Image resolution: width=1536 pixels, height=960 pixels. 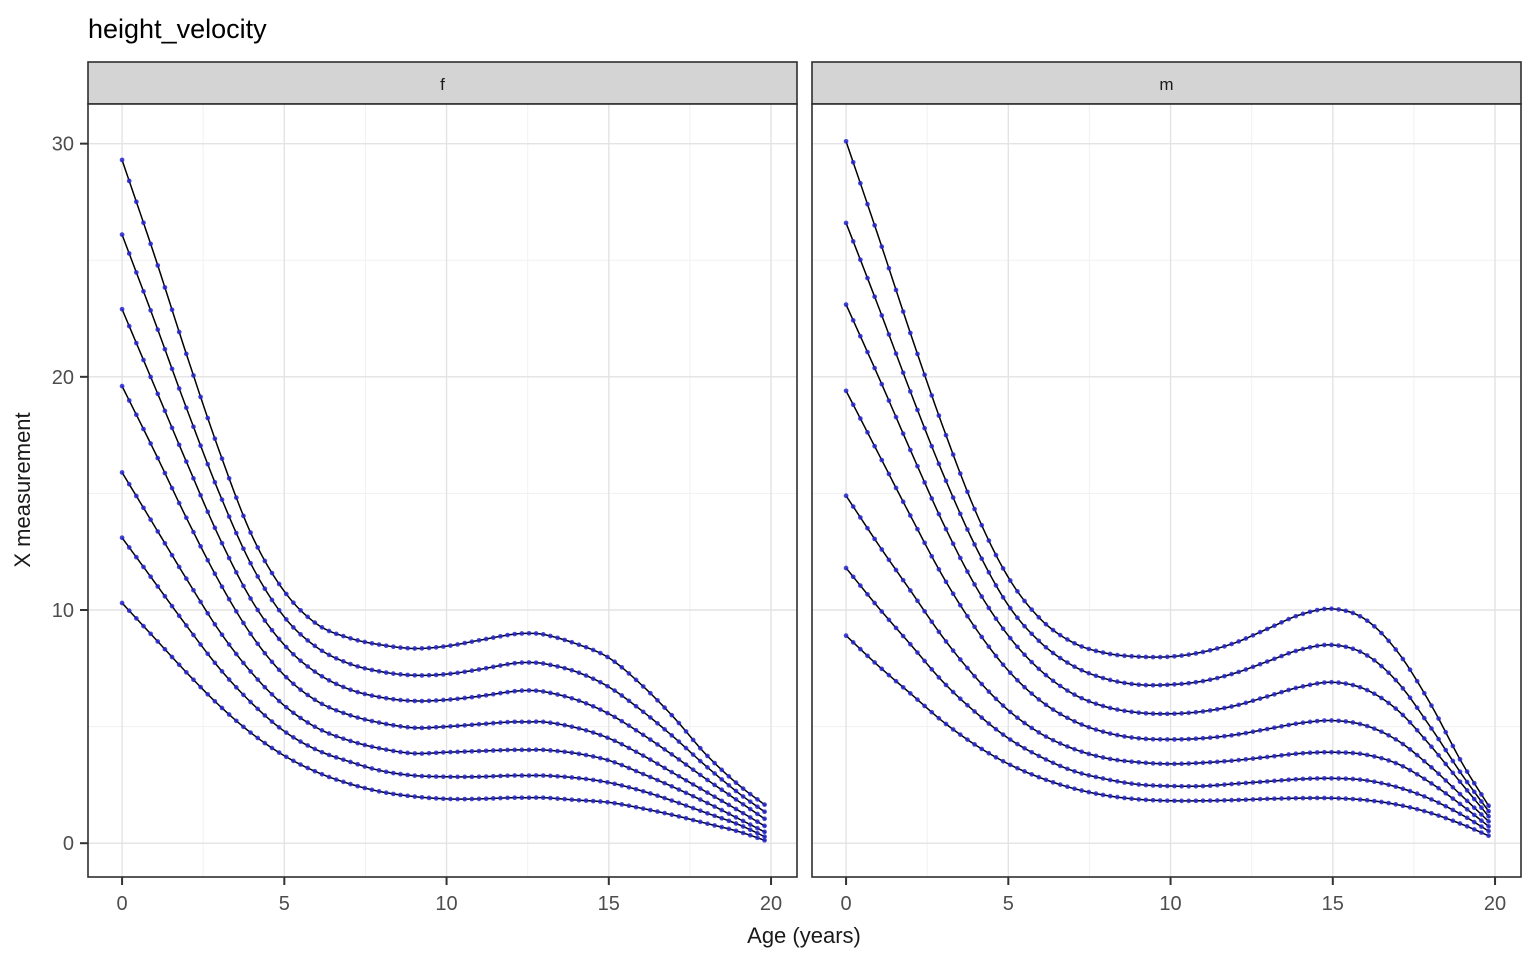 What do you see at coordinates (63, 378) in the screenshot?
I see `y-tick-label: 20` at bounding box center [63, 378].